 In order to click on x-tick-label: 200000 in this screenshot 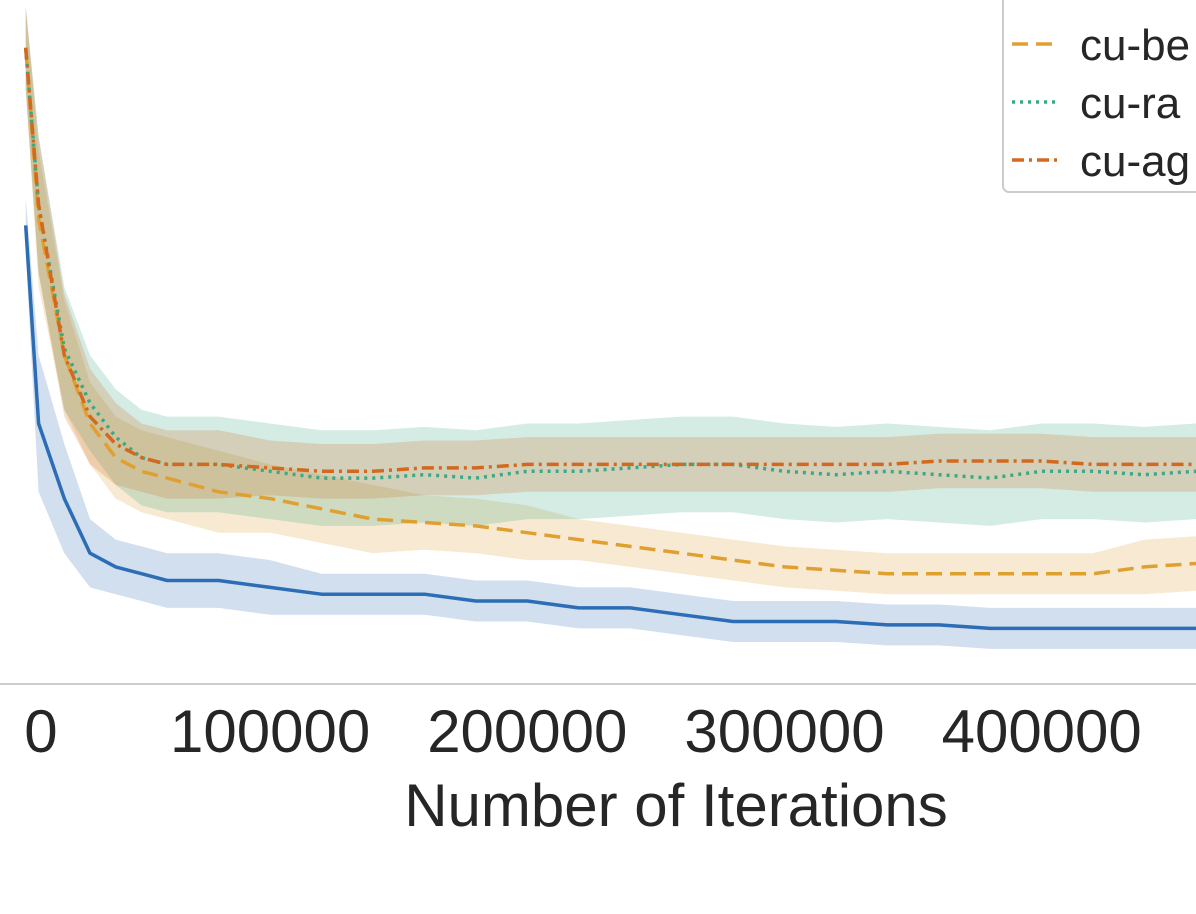, I will do `click(527, 731)`.